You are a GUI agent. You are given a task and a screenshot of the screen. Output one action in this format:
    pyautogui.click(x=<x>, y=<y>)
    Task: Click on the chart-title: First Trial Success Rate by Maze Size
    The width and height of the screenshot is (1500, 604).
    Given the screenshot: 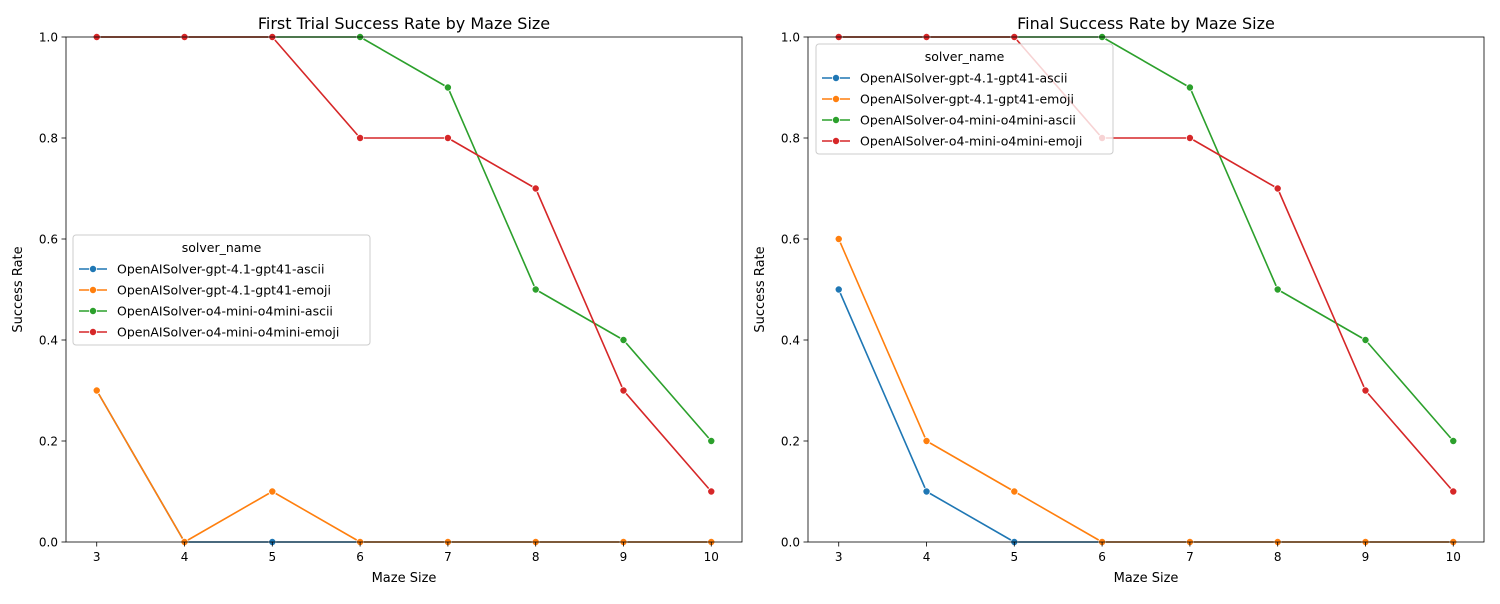 What is the action you would take?
    pyautogui.click(x=404, y=23)
    